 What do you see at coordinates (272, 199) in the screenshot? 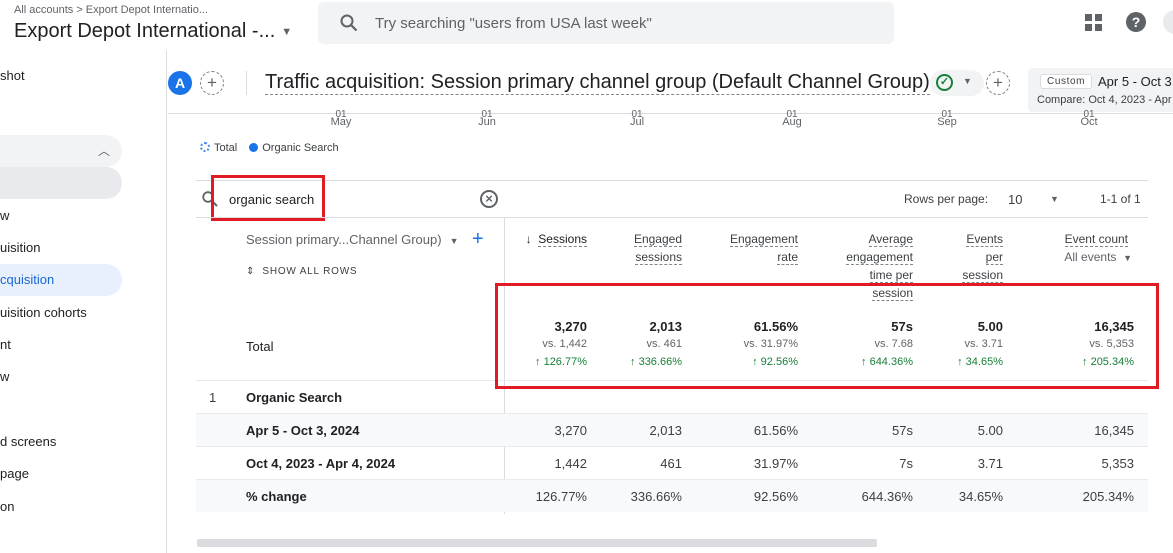
I see `table-search-input: organic search` at bounding box center [272, 199].